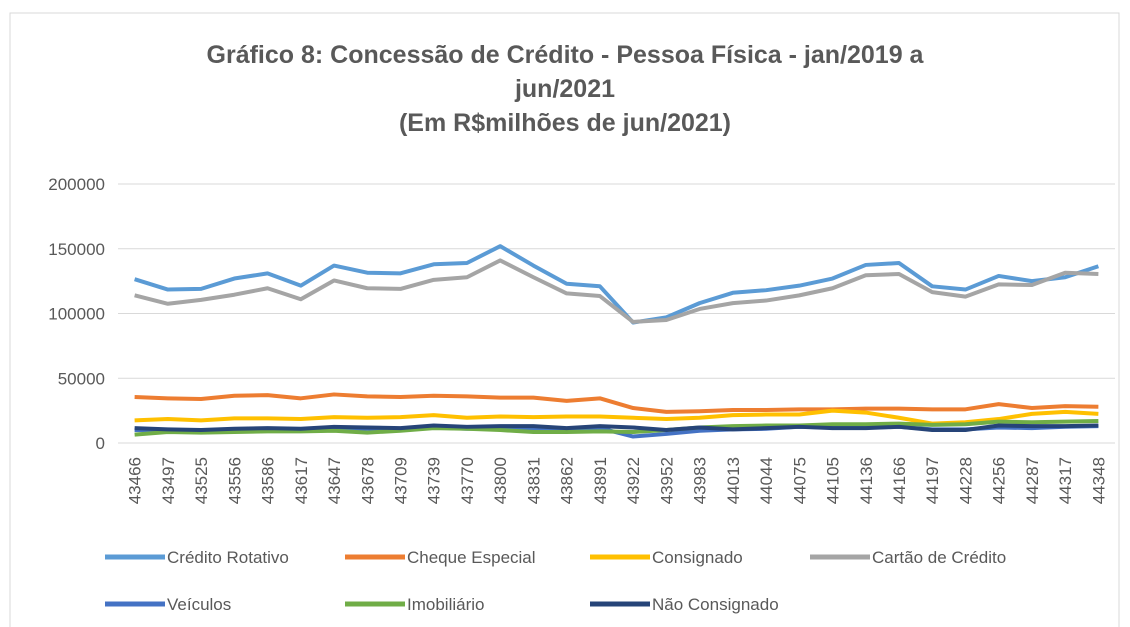  I want to click on y-tick-label: 200000, so click(76, 184).